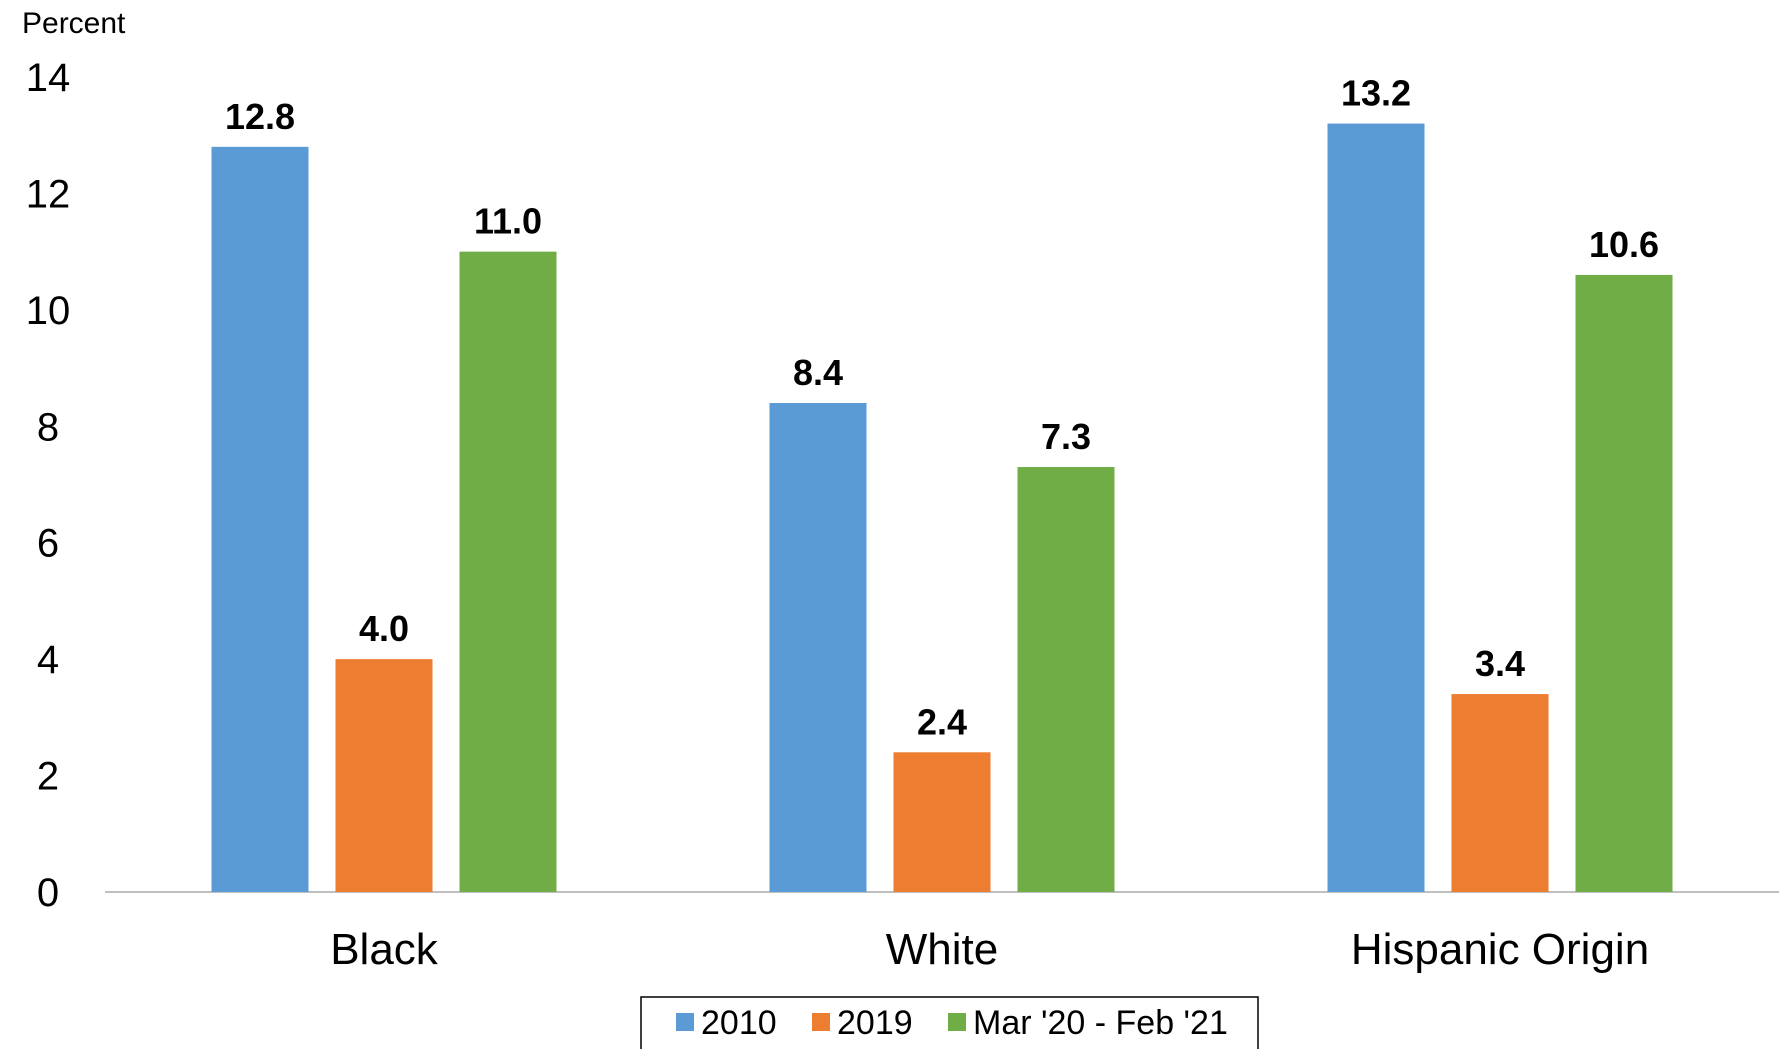 The width and height of the screenshot is (1779, 1054). Describe the element at coordinates (508, 221) in the screenshot. I see `data-label: 11.0` at that location.